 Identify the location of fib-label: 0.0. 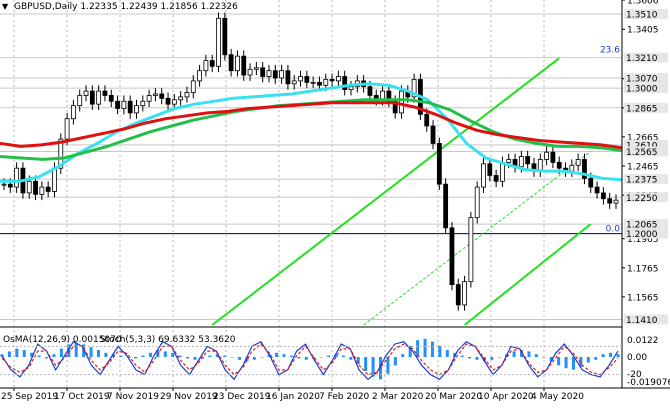
(613, 229).